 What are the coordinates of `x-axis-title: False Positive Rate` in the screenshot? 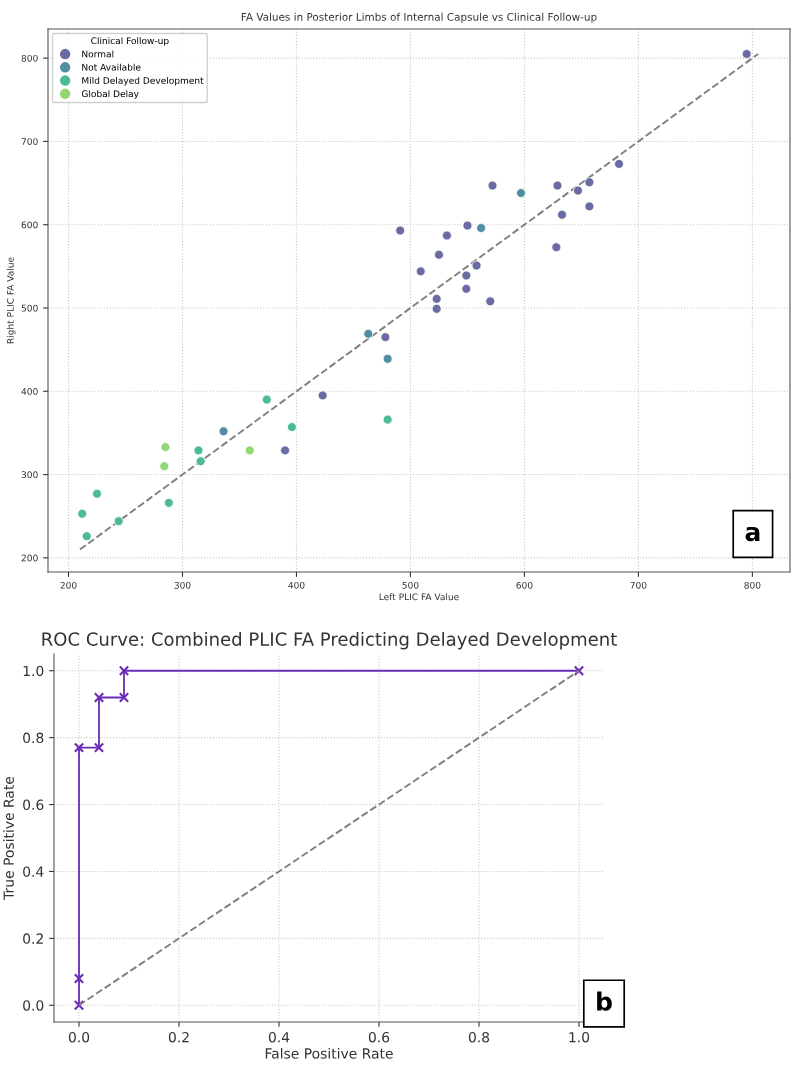 It's located at (329, 1053).